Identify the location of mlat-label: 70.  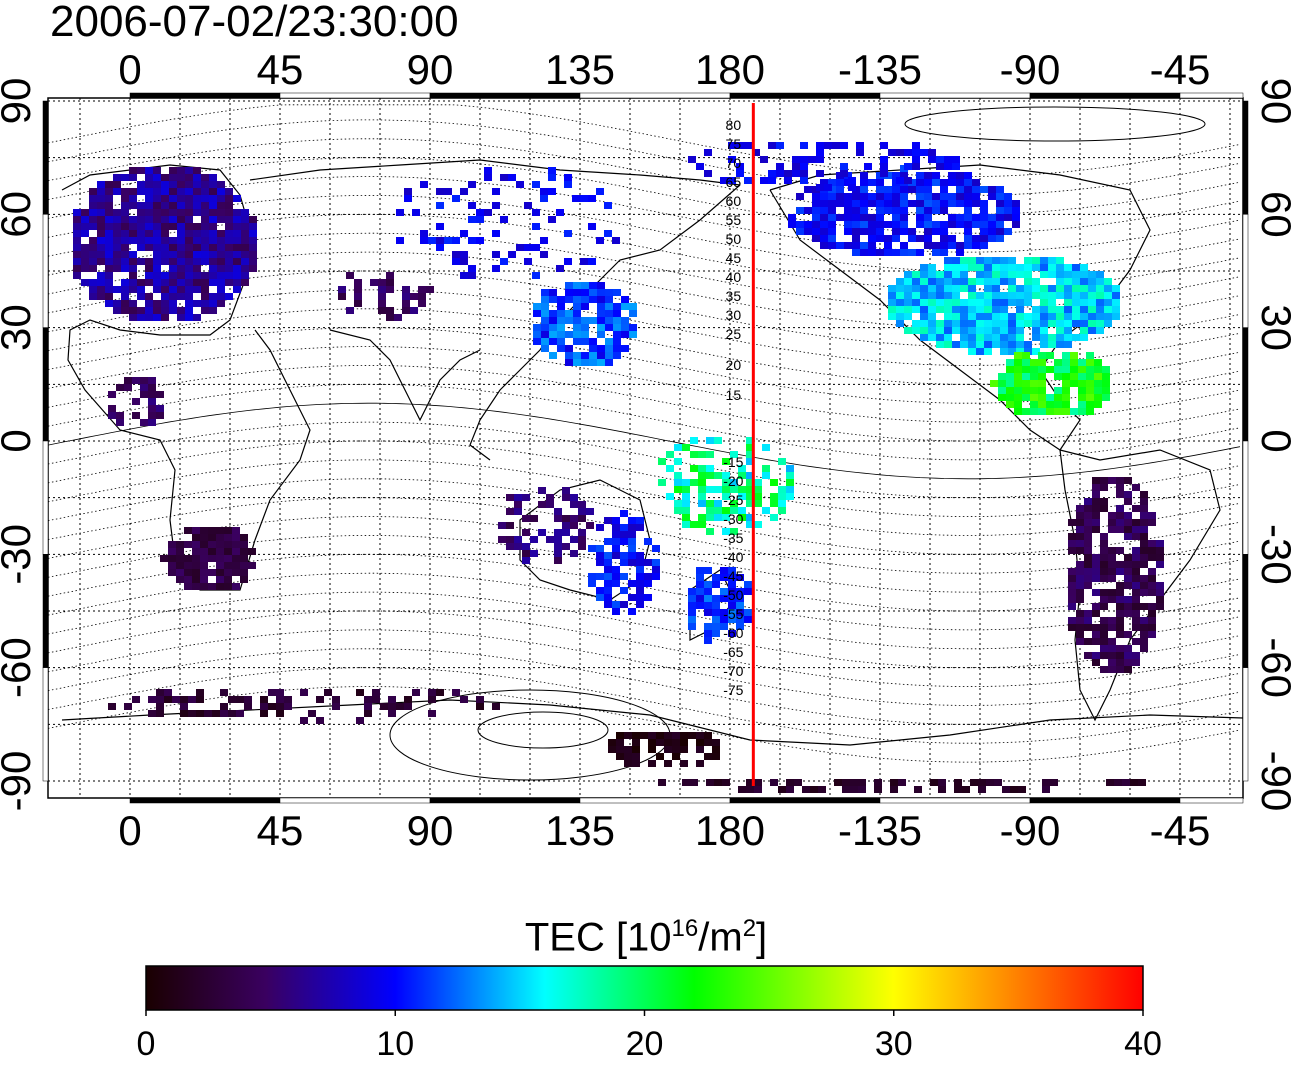
(734, 163).